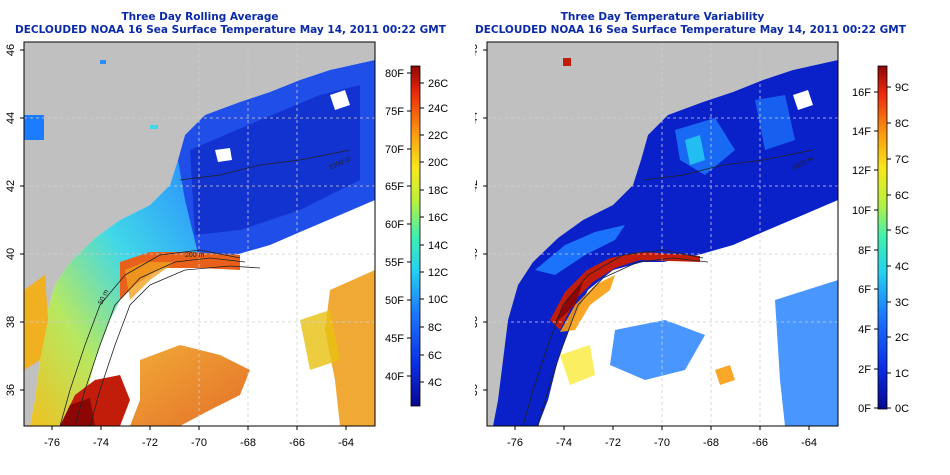 The width and height of the screenshot is (950, 475). What do you see at coordinates (11, 186) in the screenshot?
I see `left-y-tick-42: 42` at bounding box center [11, 186].